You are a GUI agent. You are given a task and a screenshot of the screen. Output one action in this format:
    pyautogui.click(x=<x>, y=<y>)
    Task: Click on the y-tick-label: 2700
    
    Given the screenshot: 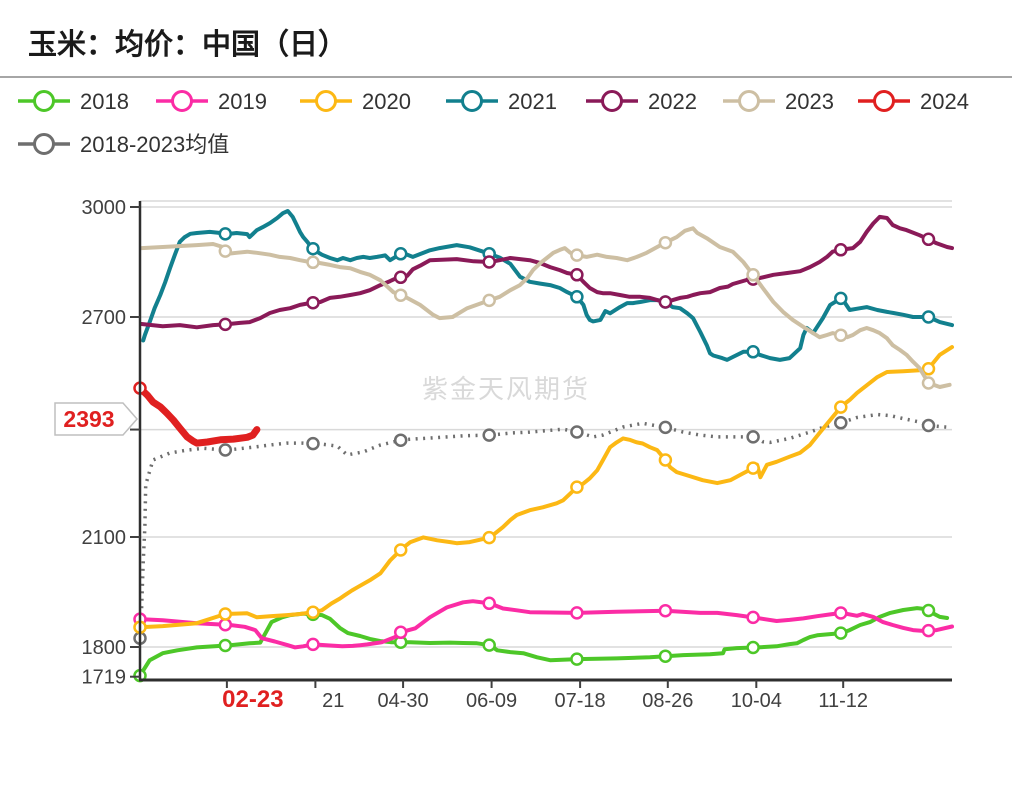 What is the action you would take?
    pyautogui.click(x=104, y=318)
    